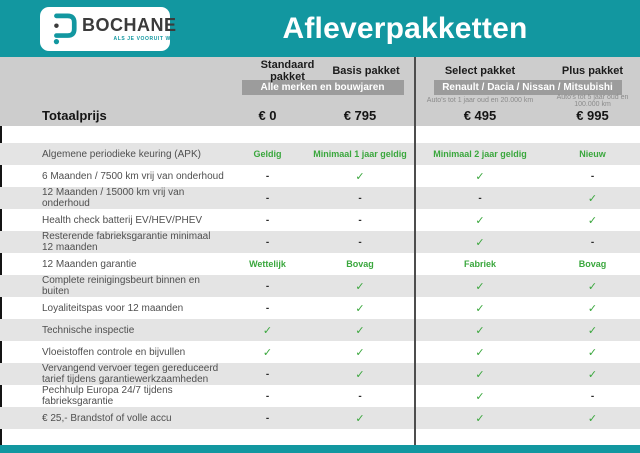 The width and height of the screenshot is (640, 453). I want to click on feature-label: 6 Maanden / 7500 km vrij van onderhoud, so click(133, 176).